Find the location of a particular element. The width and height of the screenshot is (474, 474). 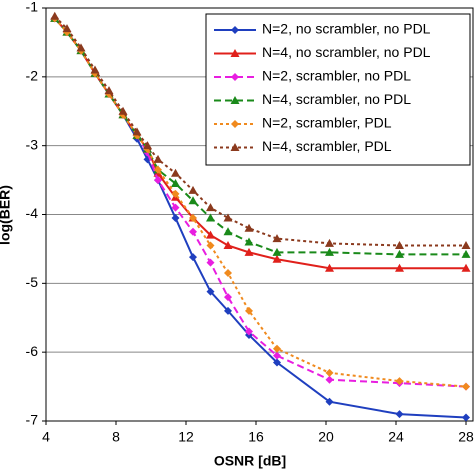

legend-label: N=4, scrambler, PDL is located at coordinates (327, 146).